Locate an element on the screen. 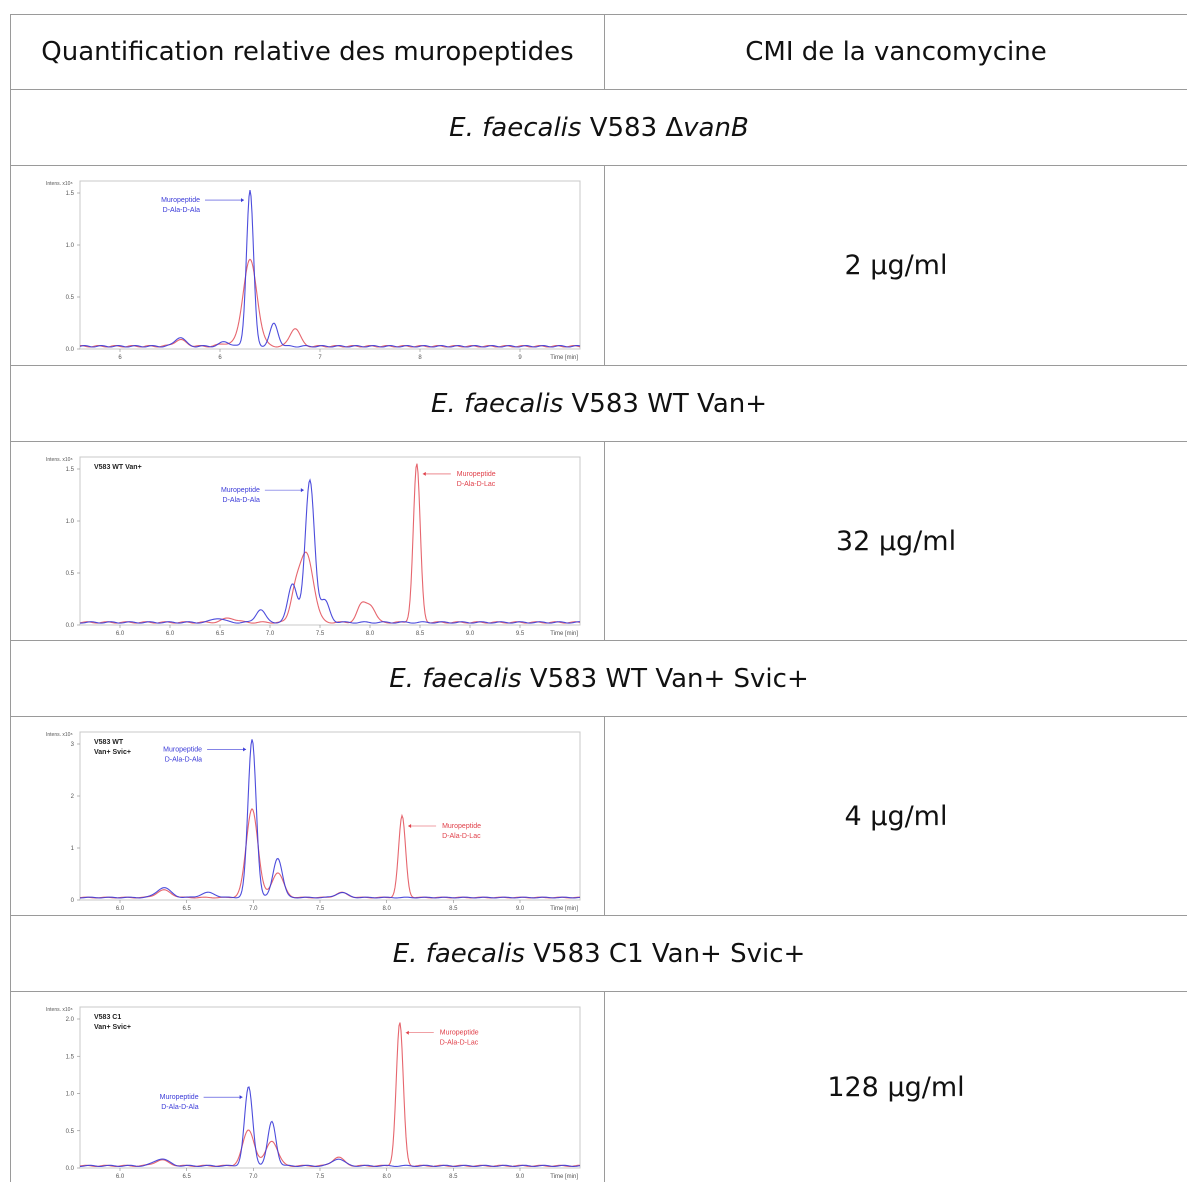 The height and width of the screenshot is (1182, 1187). species-name: E. faecalis is located at coordinates (458, 953).